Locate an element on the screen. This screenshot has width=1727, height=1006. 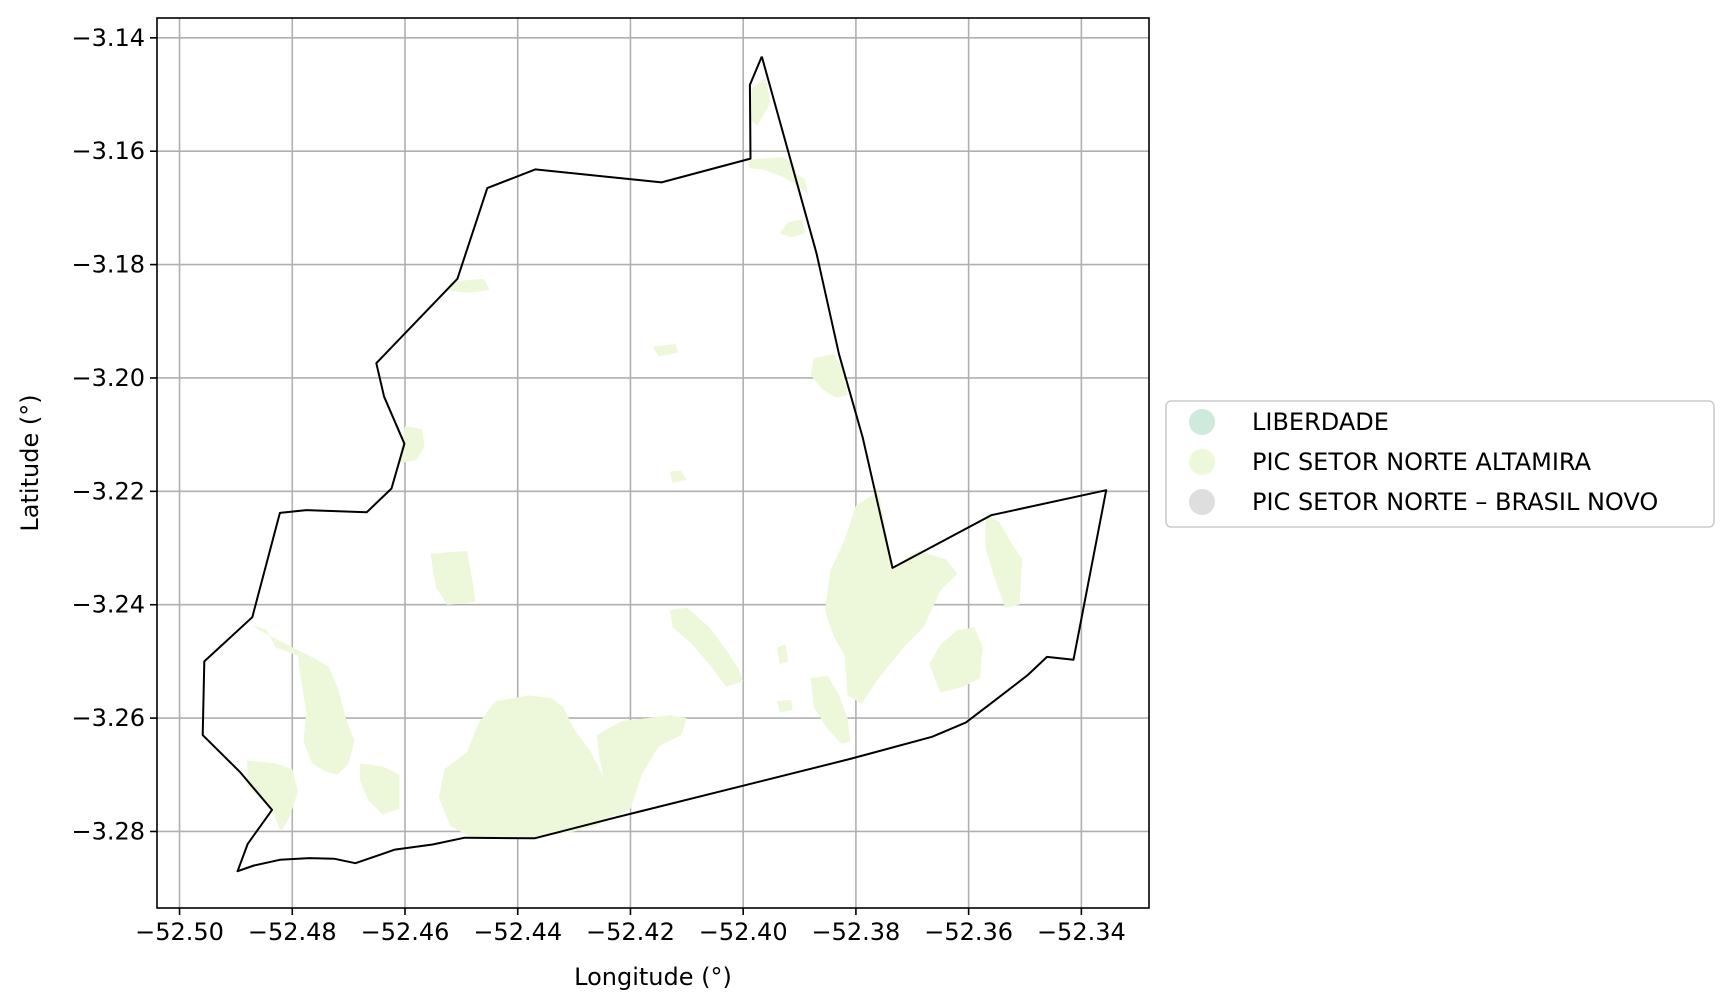
x-tick-label: −52.40 is located at coordinates (743, 932).